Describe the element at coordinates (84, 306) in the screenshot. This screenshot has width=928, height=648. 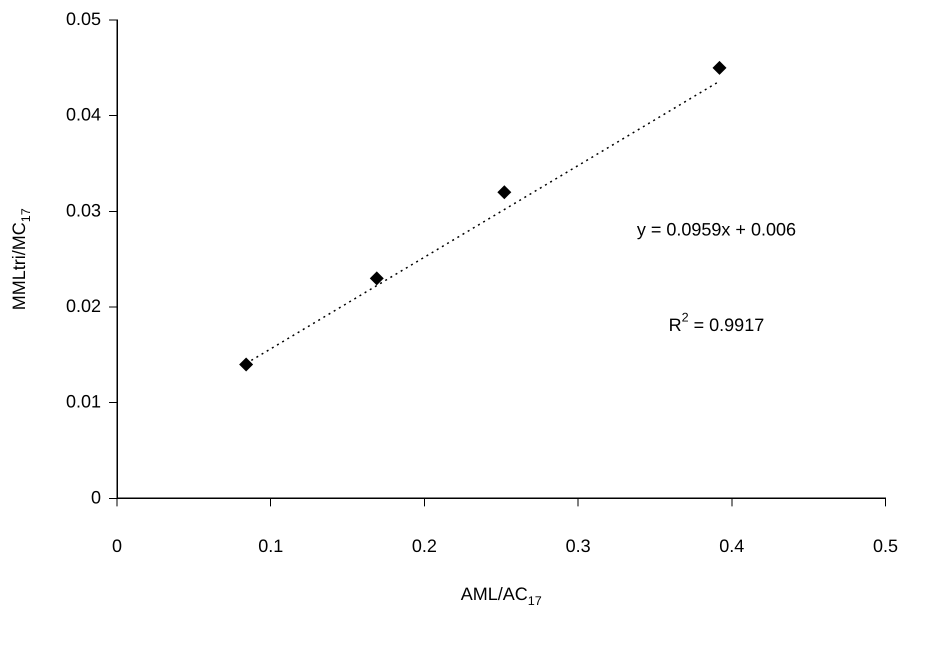
I see `y-tick-label: 0.02` at that location.